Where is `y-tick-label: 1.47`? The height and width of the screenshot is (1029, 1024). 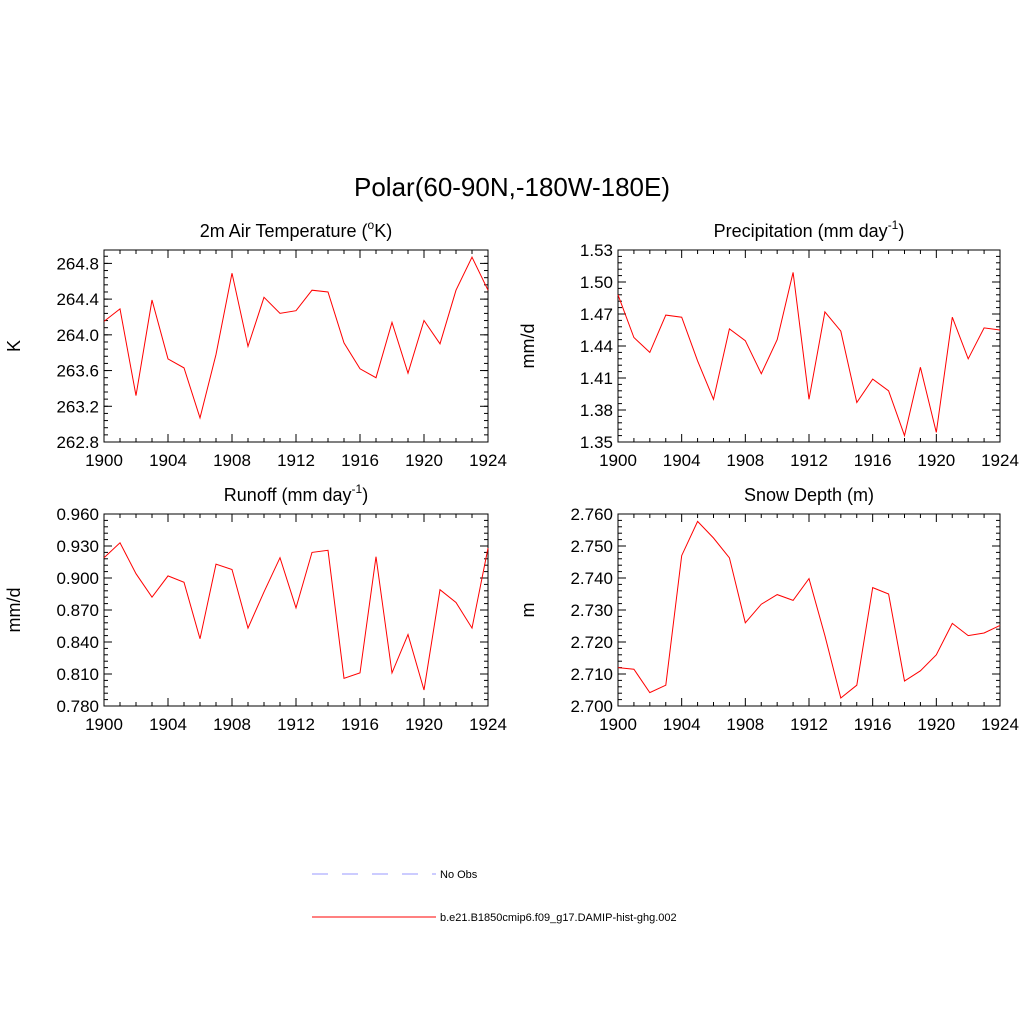 y-tick-label: 1.47 is located at coordinates (596, 314).